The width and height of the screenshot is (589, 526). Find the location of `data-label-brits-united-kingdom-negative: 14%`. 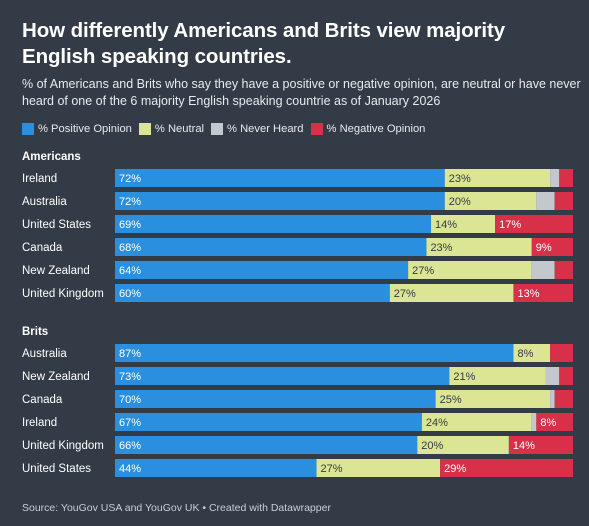

data-label-brits-united-kingdom-negative: 14% is located at coordinates (524, 446).